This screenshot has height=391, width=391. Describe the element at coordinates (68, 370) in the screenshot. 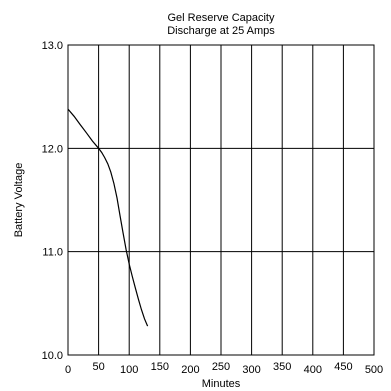

I see `x-tick-label: 0` at that location.